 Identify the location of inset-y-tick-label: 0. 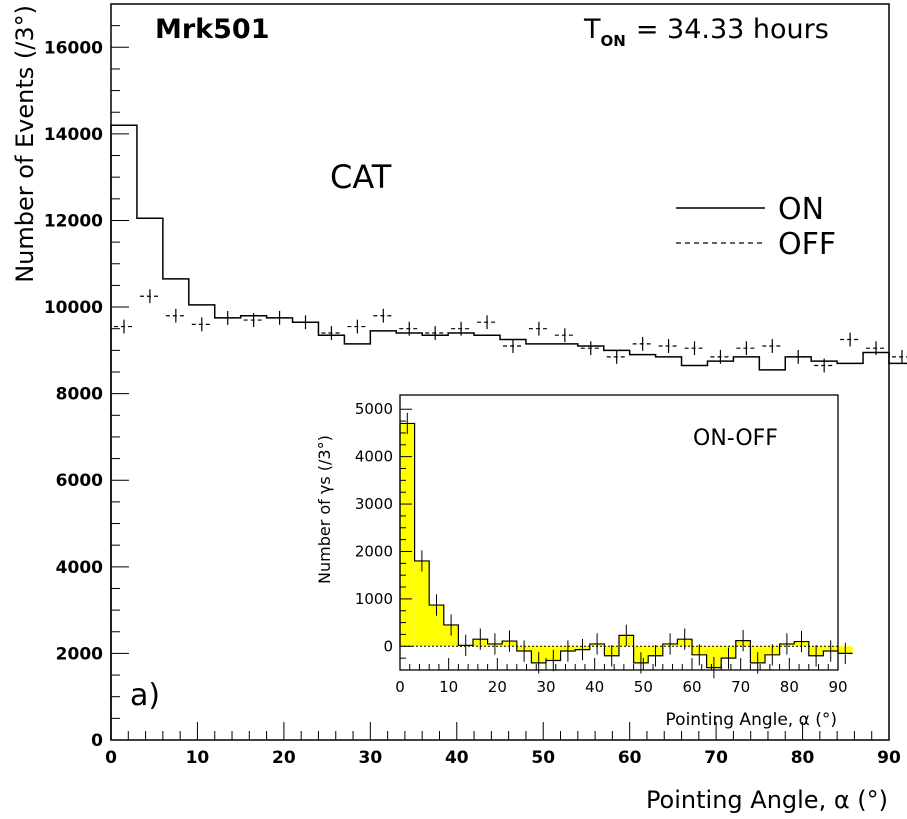
(388, 646).